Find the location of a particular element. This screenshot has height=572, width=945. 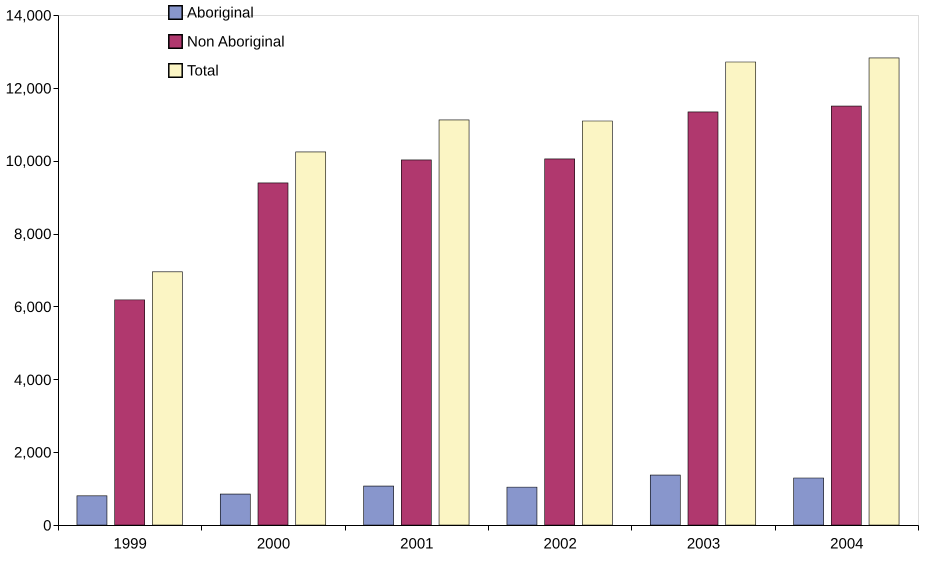

x-tick-label: 2003 is located at coordinates (703, 544).